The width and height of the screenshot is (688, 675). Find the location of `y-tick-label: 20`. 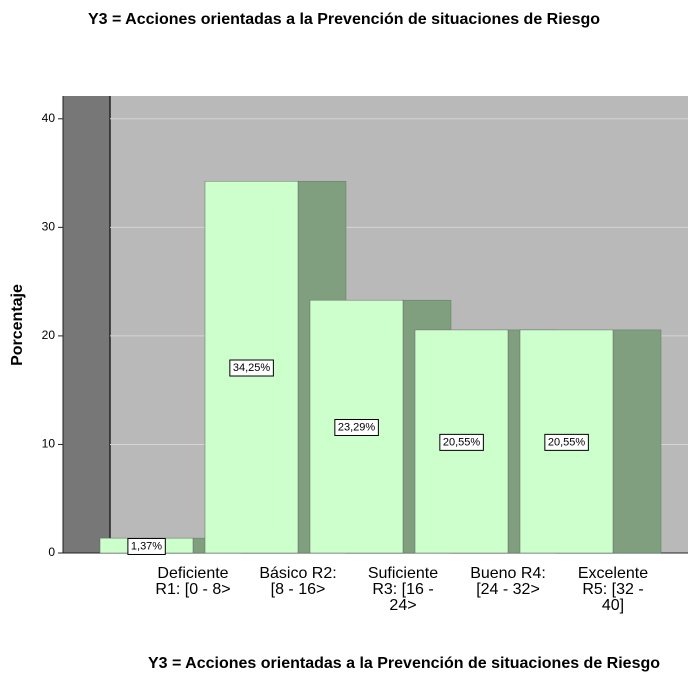

y-tick-label: 20 is located at coordinates (49, 335).